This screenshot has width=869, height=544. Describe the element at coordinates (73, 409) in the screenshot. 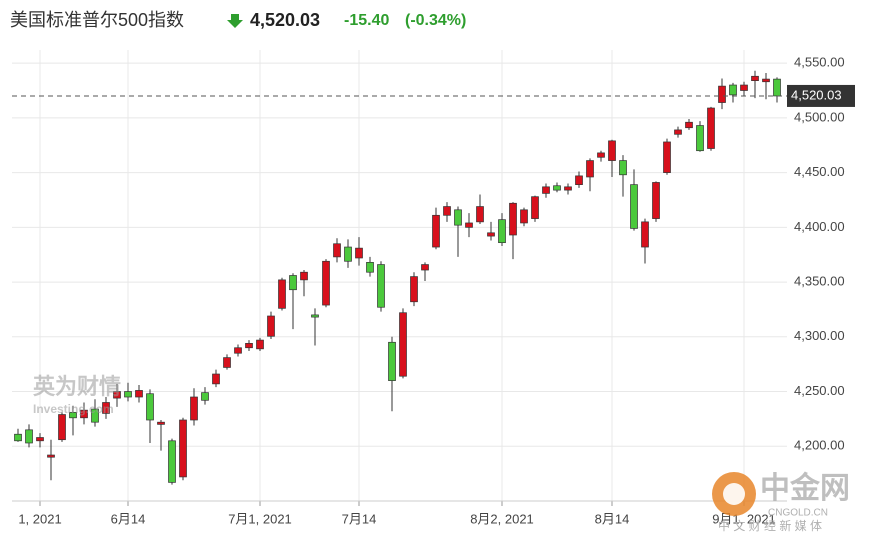

I see `watermark: Investing.com` at that location.